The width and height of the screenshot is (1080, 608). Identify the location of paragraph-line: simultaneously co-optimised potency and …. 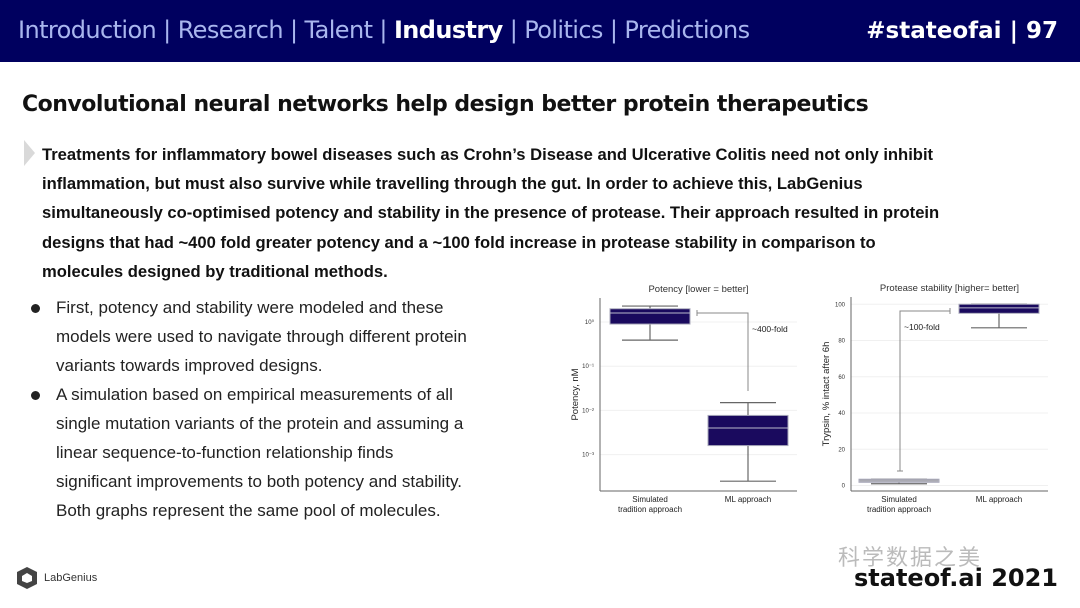
(491, 213).